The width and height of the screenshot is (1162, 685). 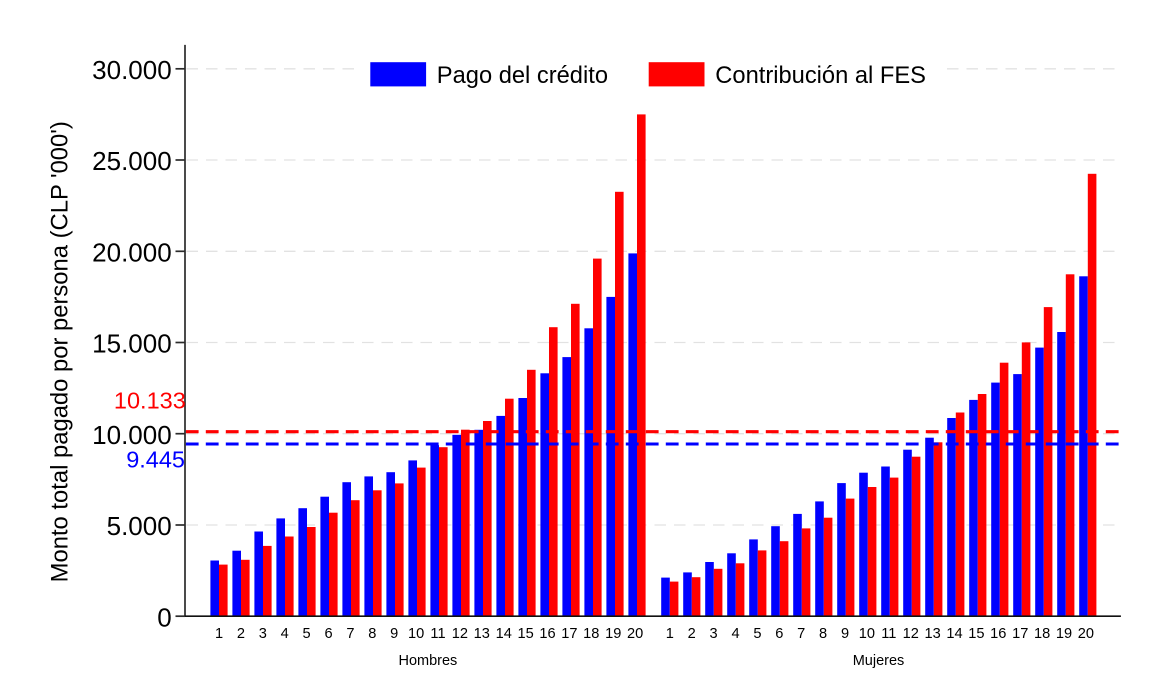 What do you see at coordinates (139, 526) in the screenshot?
I see `svg-text: 5.000` at bounding box center [139, 526].